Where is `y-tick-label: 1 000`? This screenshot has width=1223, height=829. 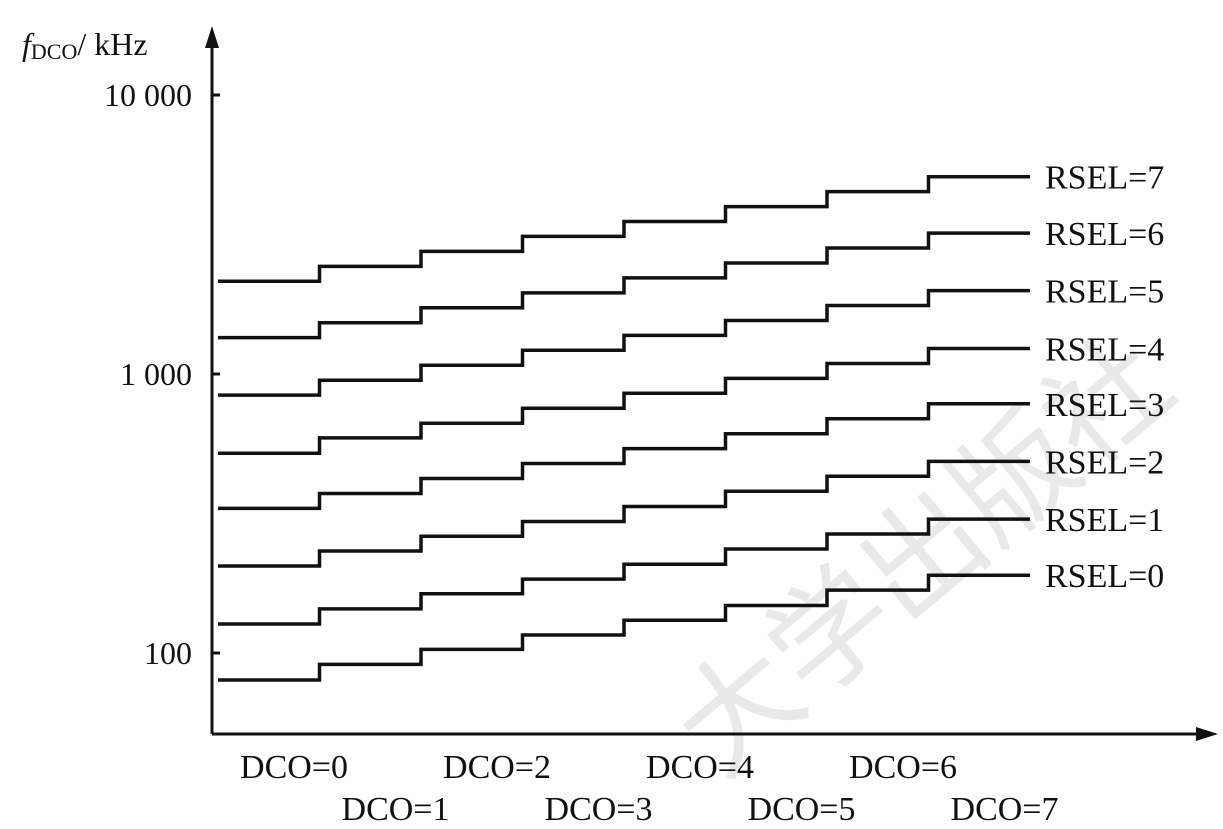 y-tick-label: 1 000 is located at coordinates (156, 374).